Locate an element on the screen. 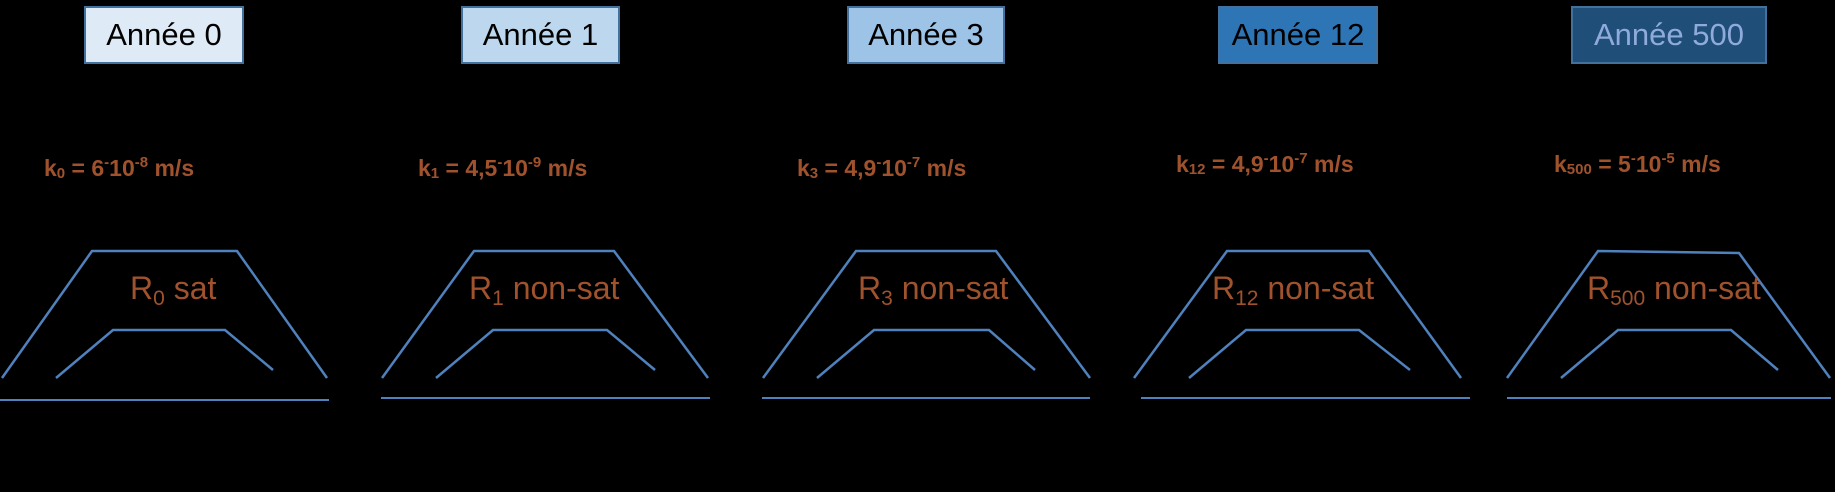 This screenshot has height=492, width=1835. r-subscript: 12 is located at coordinates (1246, 298).